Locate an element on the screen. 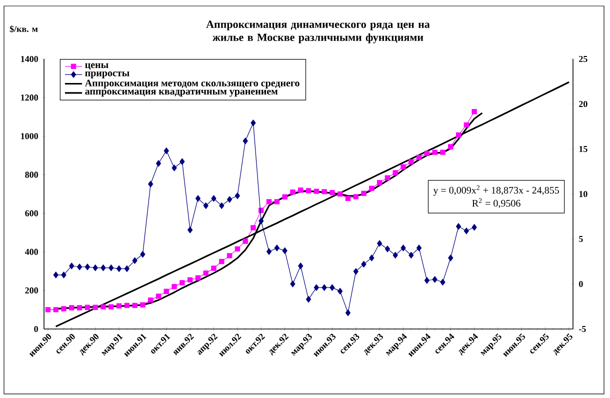  y-tick-label: 0 is located at coordinates (36, 329).